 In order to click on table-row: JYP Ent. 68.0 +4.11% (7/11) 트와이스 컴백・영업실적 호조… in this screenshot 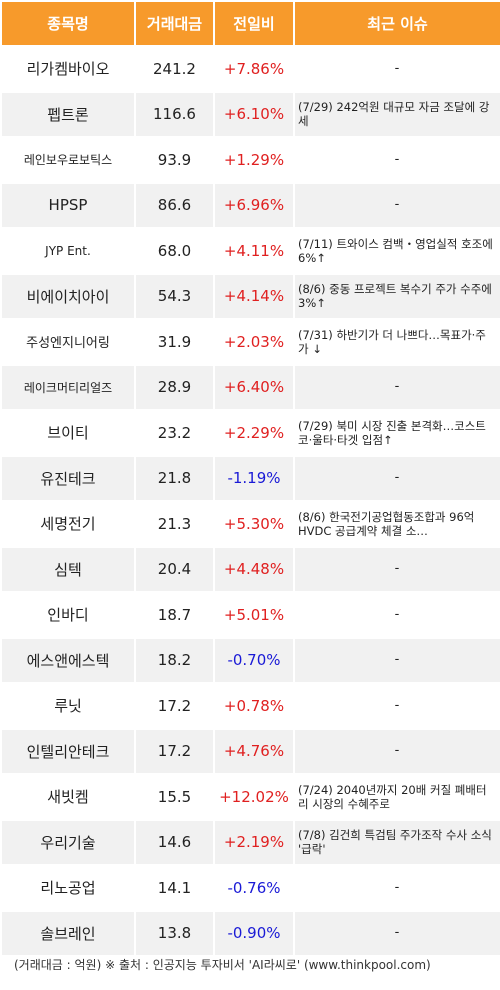, I will do `click(251, 251)`.